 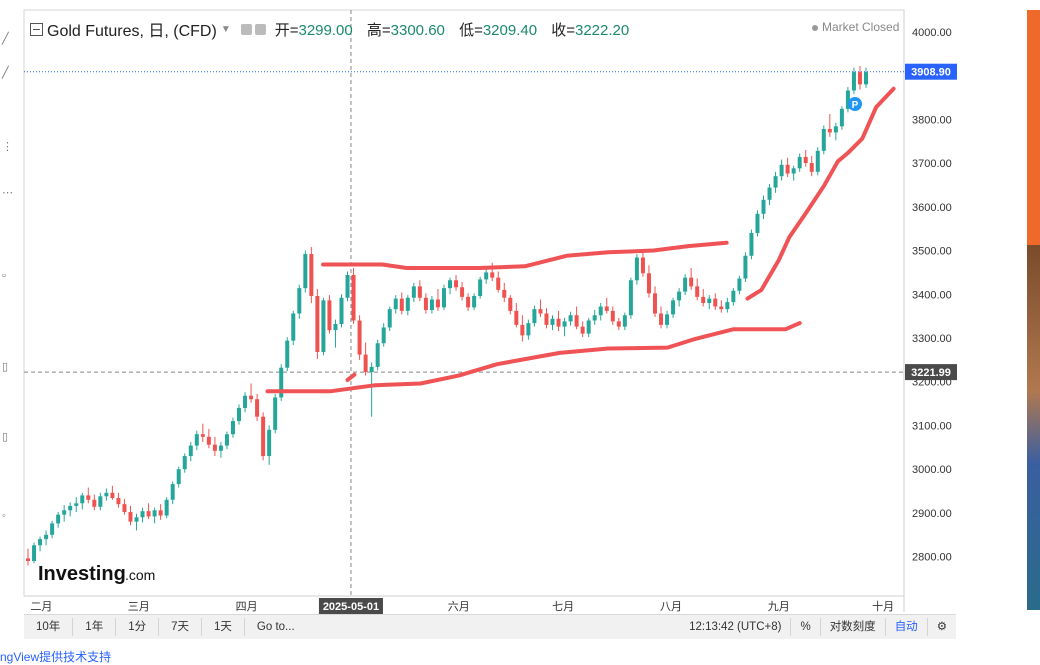 What do you see at coordinates (563, 606) in the screenshot?
I see `x-tick-label: 七月` at bounding box center [563, 606].